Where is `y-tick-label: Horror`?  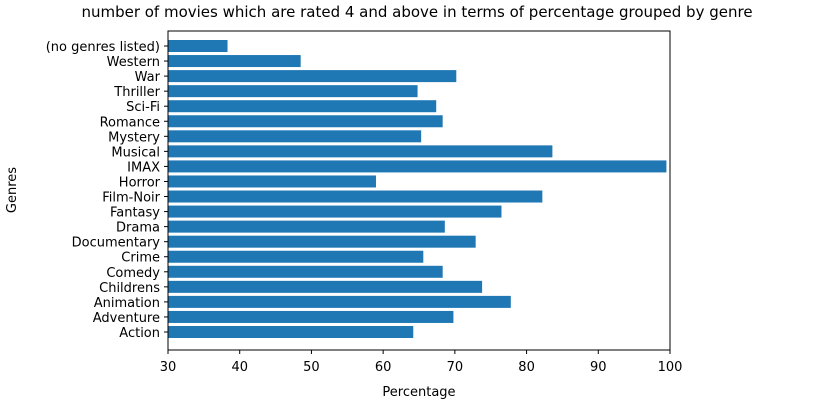 y-tick-label: Horror is located at coordinates (140, 182).